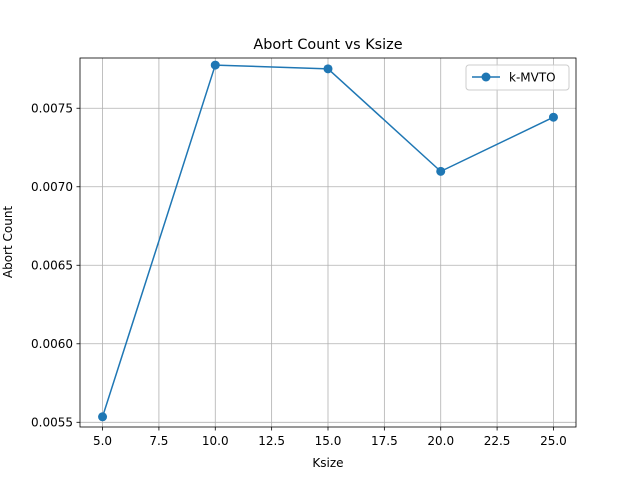  What do you see at coordinates (52, 187) in the screenshot?
I see `y-tick-label: 0.0070` at bounding box center [52, 187].